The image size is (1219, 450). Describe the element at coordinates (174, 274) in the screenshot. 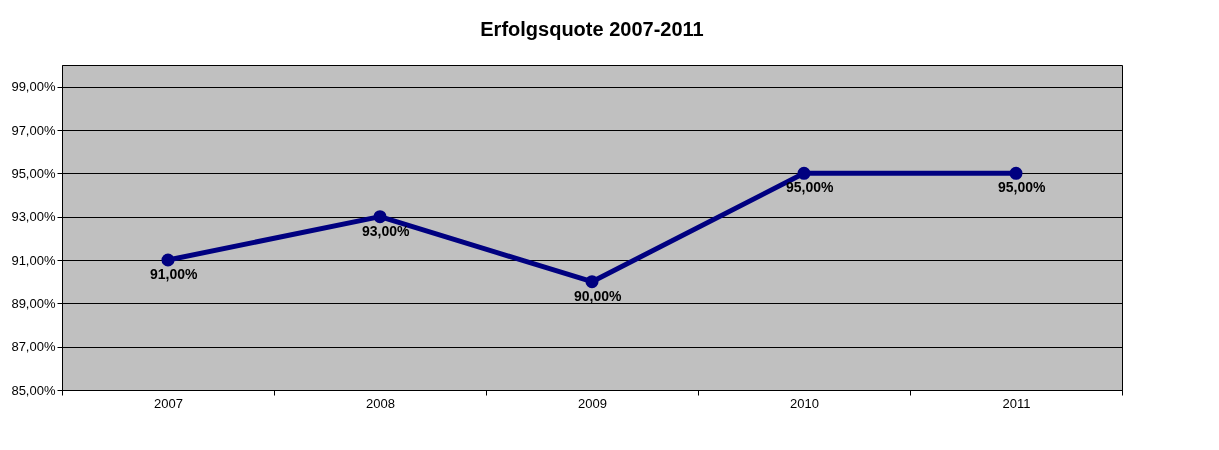

I see `data-label: 91,00%` at that location.